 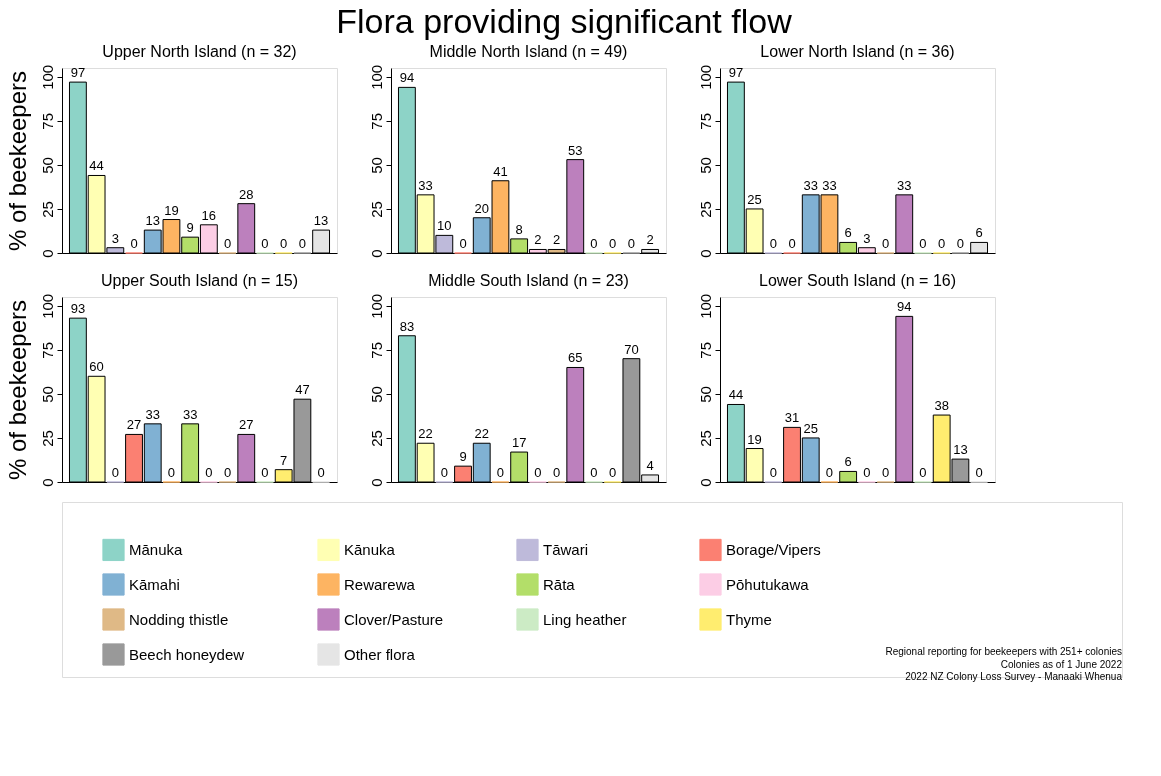 What do you see at coordinates (575, 358) in the screenshot?
I see `data-label: 65` at bounding box center [575, 358].